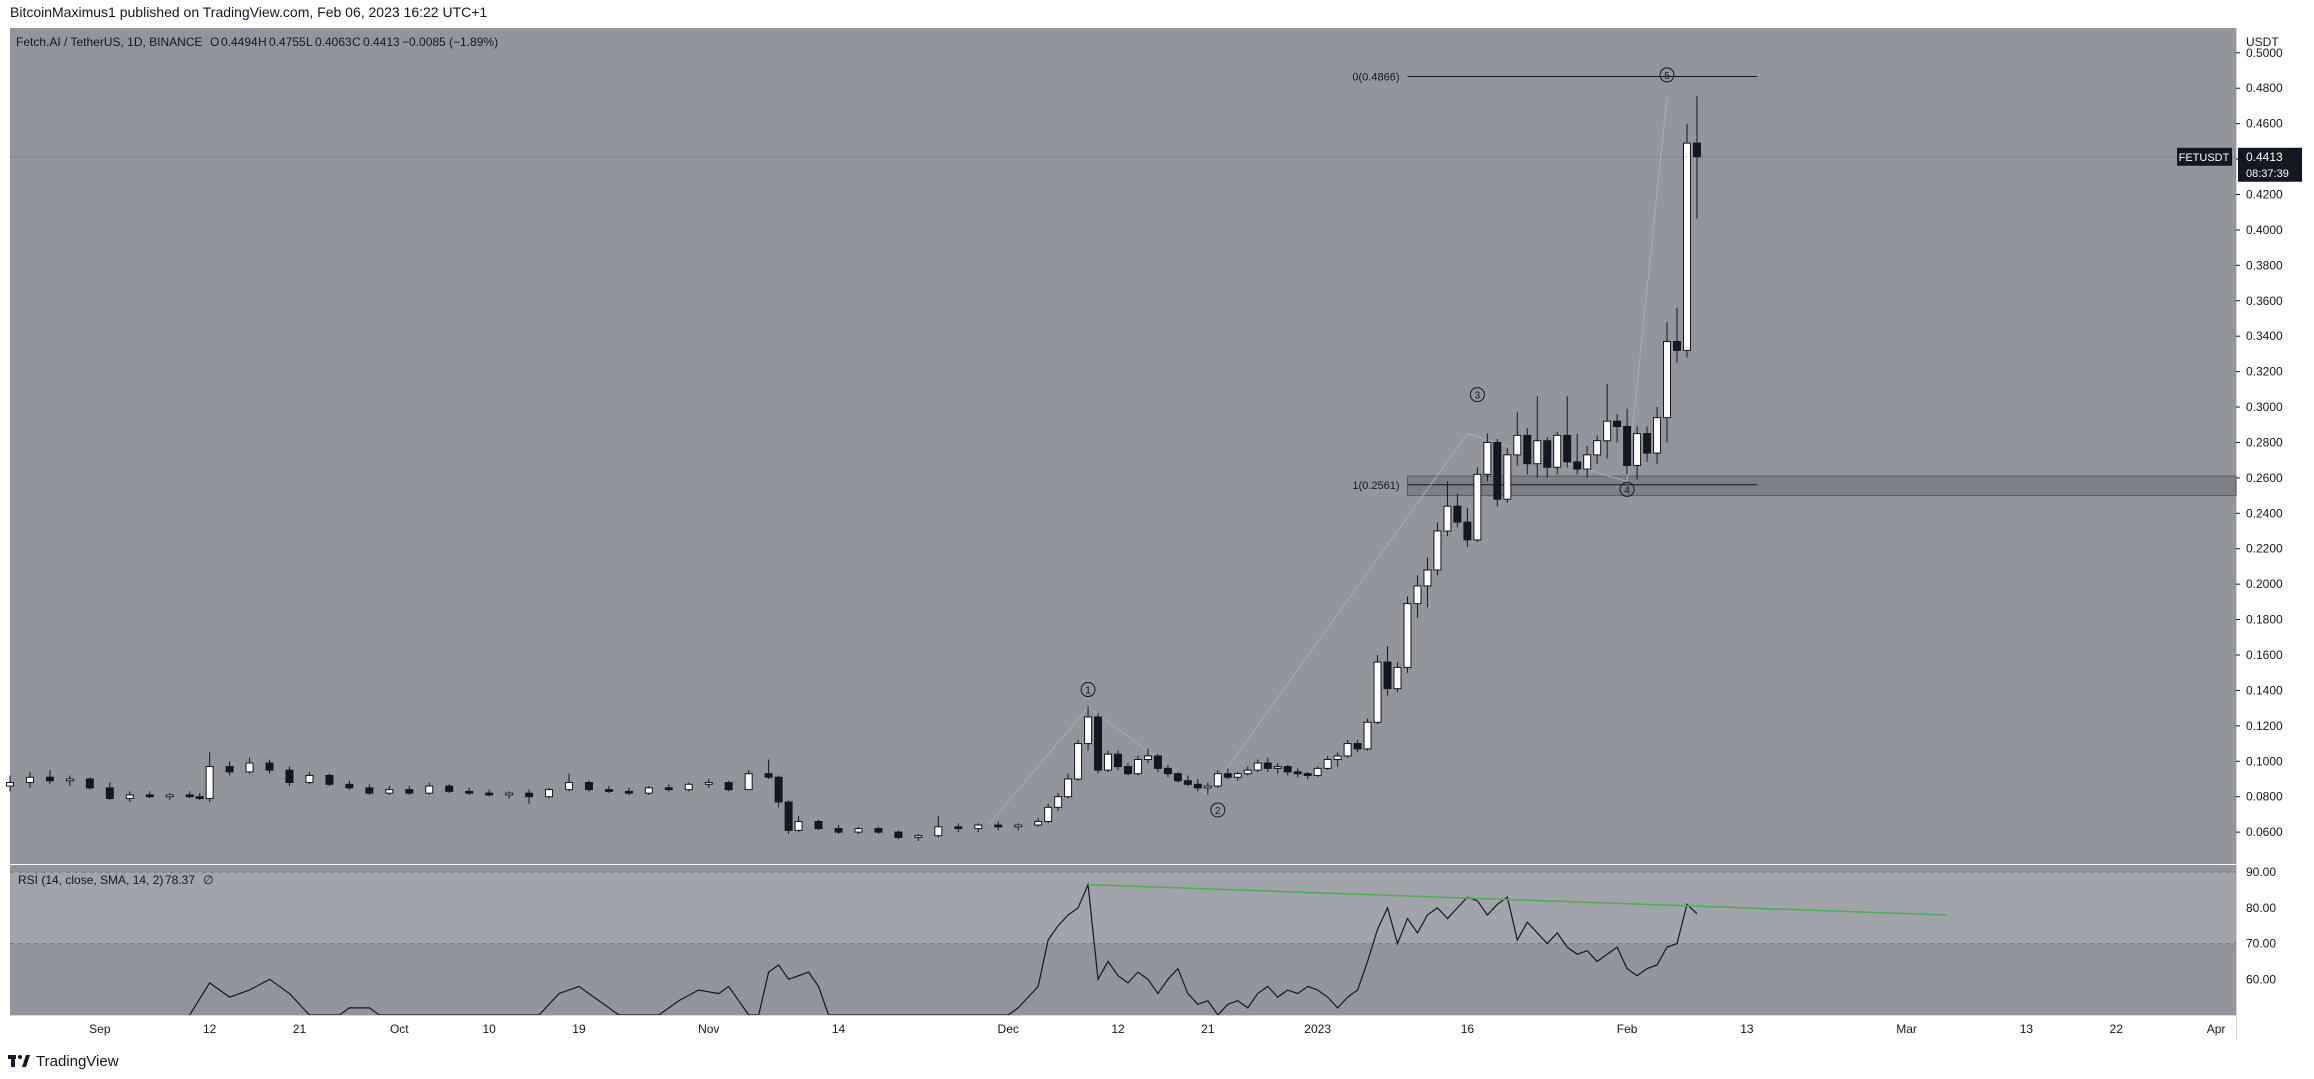  I want to click on time-tick-label: Oct, so click(399, 1029).